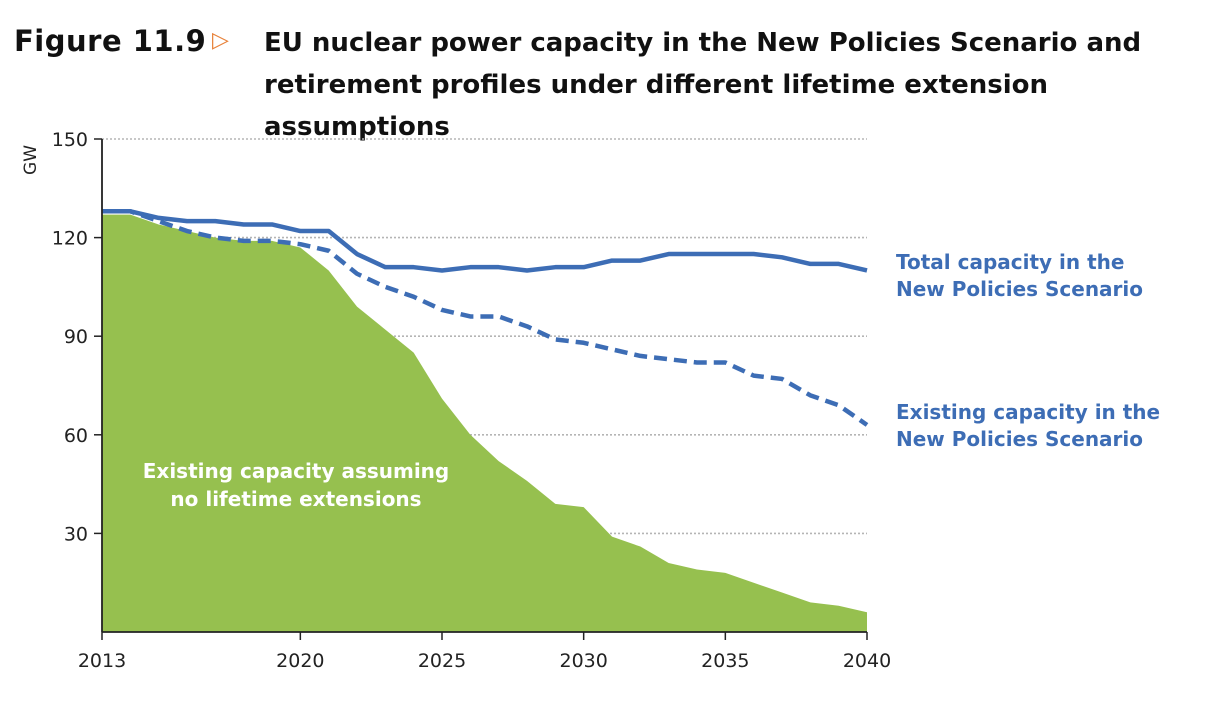  Describe the element at coordinates (485, 241) in the screenshot. I see `total-capacity-line` at that location.